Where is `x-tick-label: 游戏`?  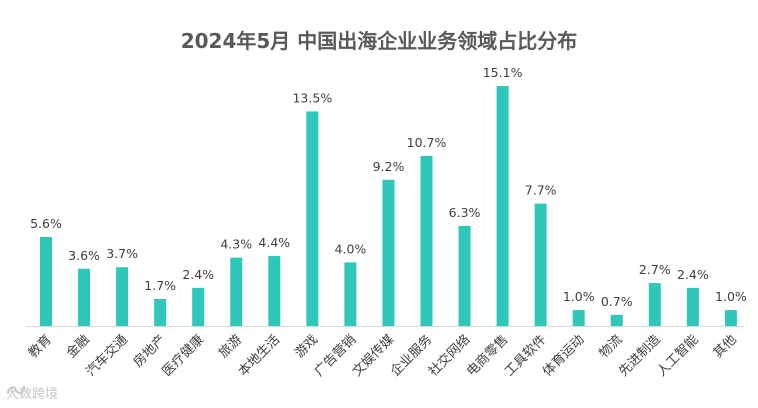 x-tick-label: 游戏 is located at coordinates (306, 346).